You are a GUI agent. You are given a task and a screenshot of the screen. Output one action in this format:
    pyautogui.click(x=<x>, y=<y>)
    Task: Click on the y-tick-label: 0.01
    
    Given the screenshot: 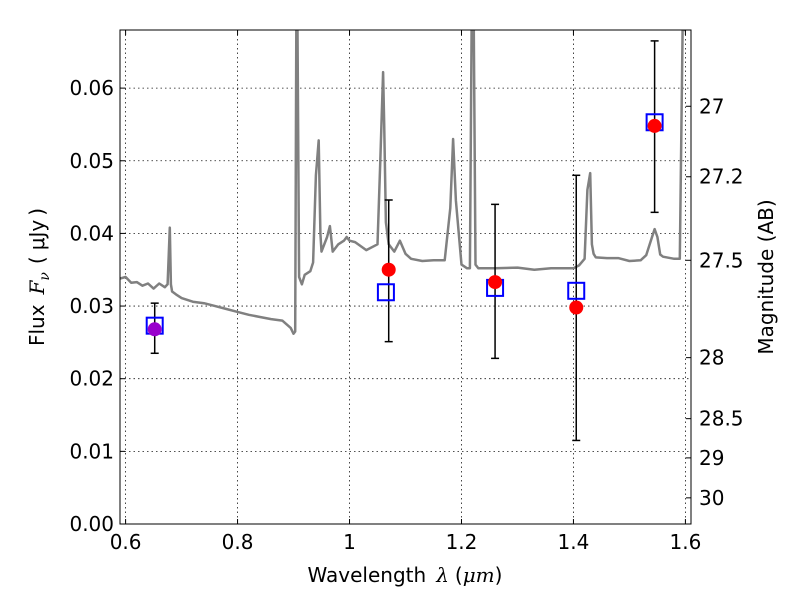 What is the action you would take?
    pyautogui.click(x=91, y=451)
    